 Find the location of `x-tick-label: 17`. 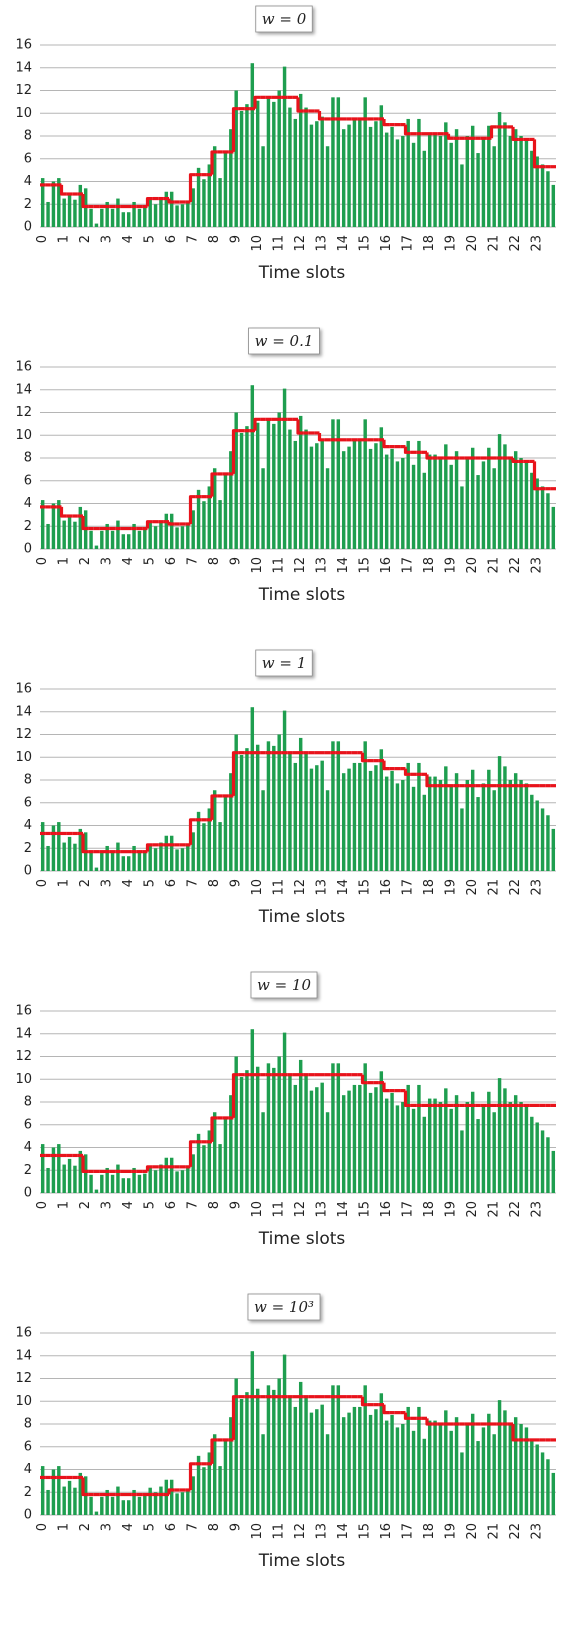

x-tick-label: 17 is located at coordinates (408, 243).